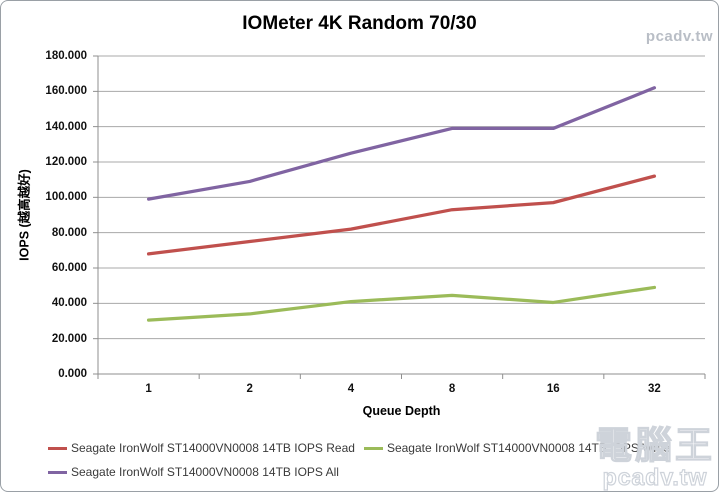 The image size is (719, 492). What do you see at coordinates (69, 303) in the screenshot?
I see `y-tick-label: 40.000` at bounding box center [69, 303].